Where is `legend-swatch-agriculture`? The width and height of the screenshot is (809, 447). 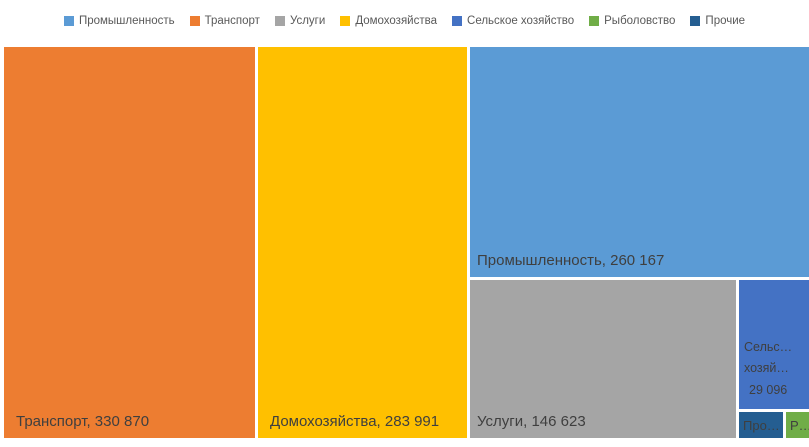
legend-swatch-agriculture is located at coordinates (457, 21).